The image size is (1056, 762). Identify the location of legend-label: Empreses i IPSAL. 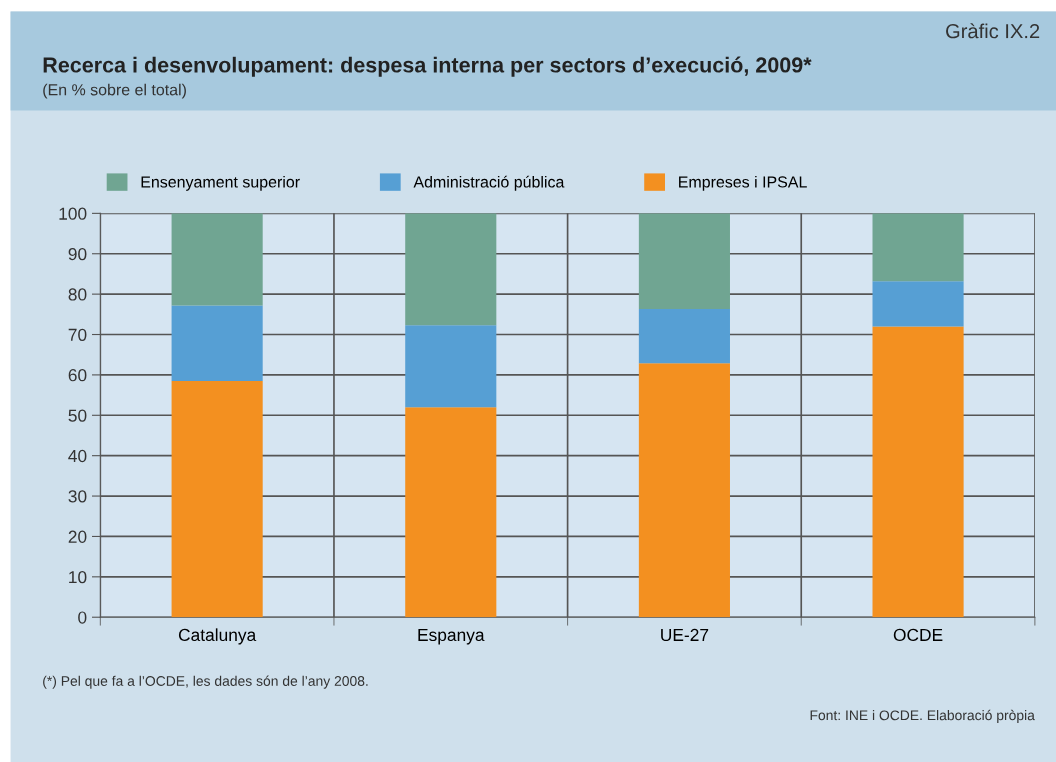
(743, 183).